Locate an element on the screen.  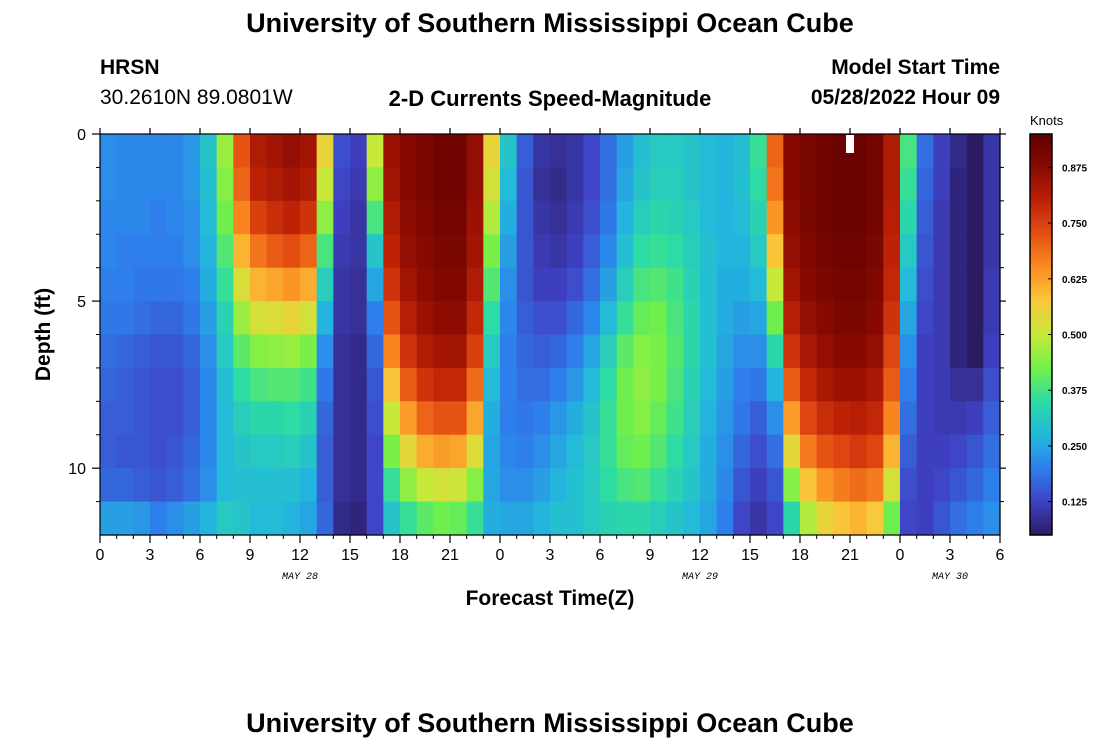
x-tick-label: 6 is located at coordinates (600, 555).